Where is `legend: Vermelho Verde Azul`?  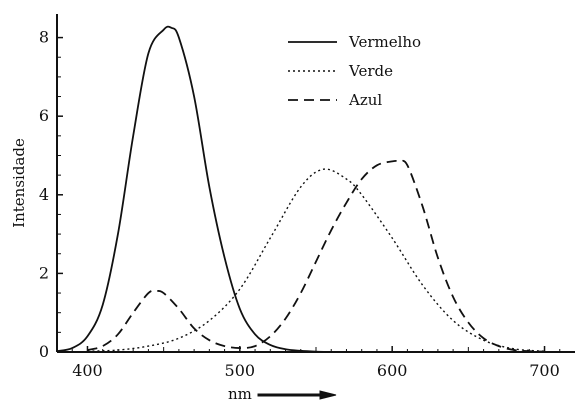
legend: Vermelho Verde Azul is located at coordinates (354, 71).